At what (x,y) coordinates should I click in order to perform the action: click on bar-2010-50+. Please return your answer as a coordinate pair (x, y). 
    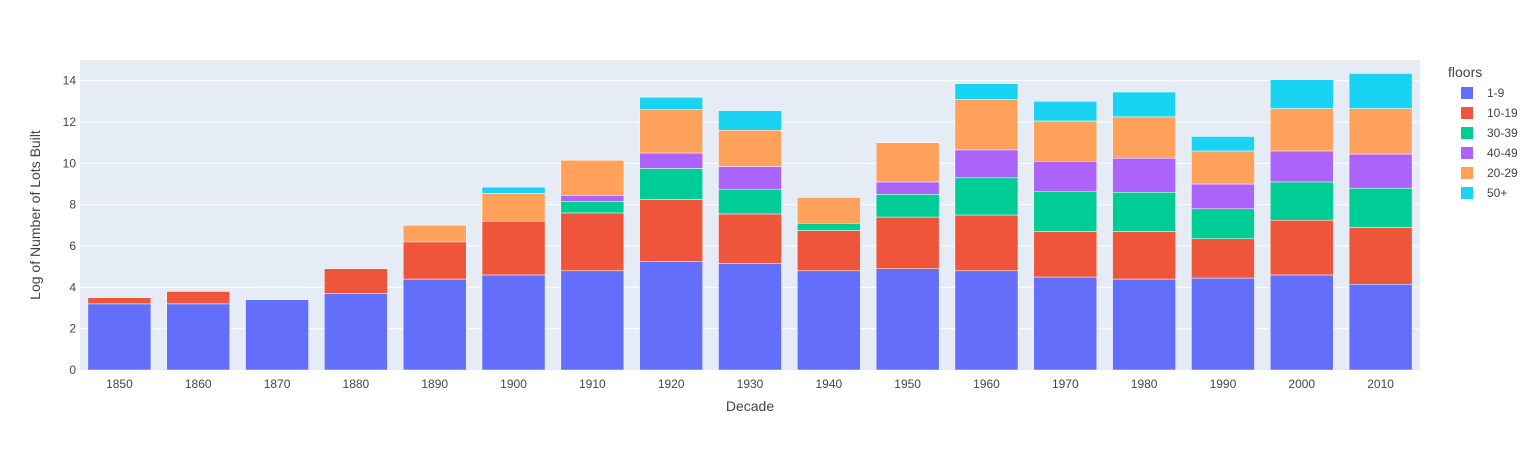
    Looking at the image, I should click on (1380, 91).